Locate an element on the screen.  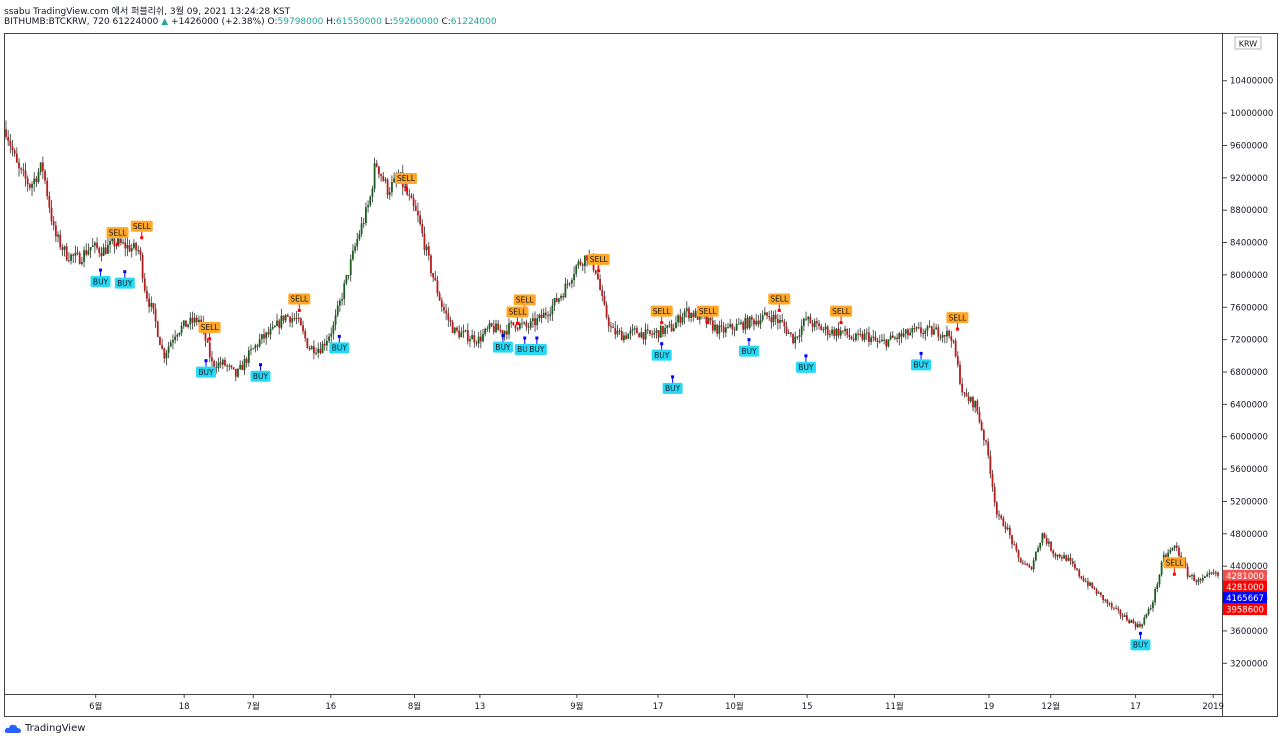
y-tick-label: 4800000 is located at coordinates (1249, 535).